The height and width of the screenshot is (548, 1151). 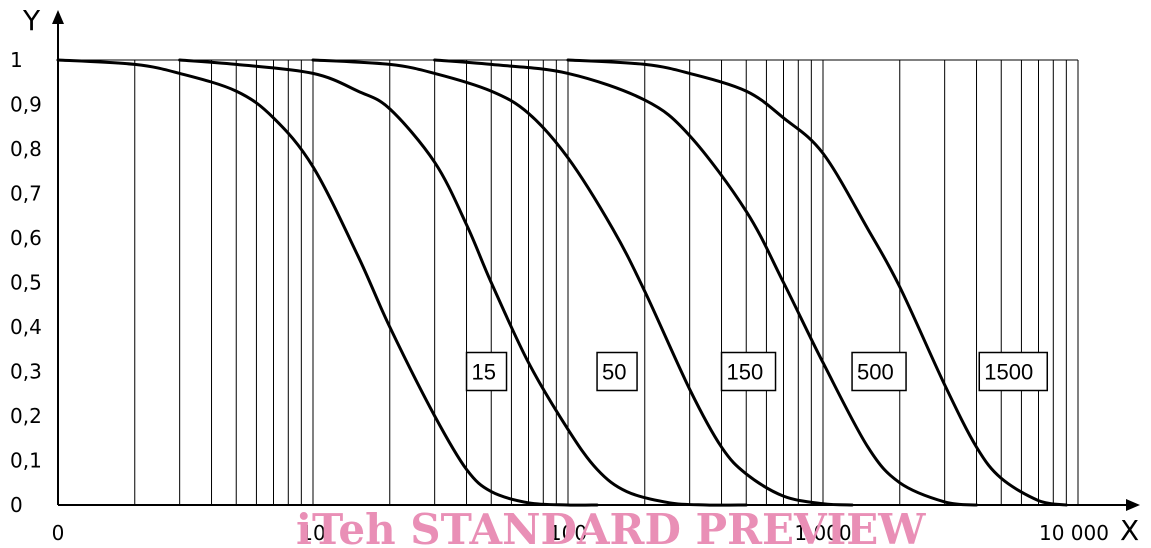 What do you see at coordinates (16, 505) in the screenshot?
I see `y-tick-label: 0` at bounding box center [16, 505].